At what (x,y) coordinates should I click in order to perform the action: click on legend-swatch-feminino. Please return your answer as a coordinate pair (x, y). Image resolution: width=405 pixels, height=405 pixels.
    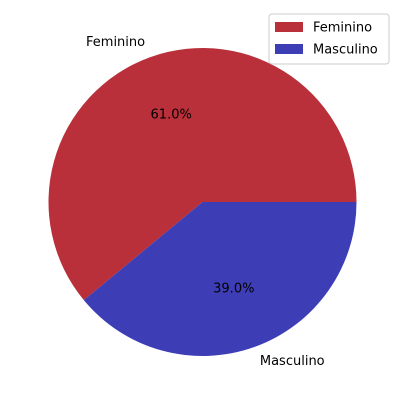
    Looking at the image, I should click on (289, 27).